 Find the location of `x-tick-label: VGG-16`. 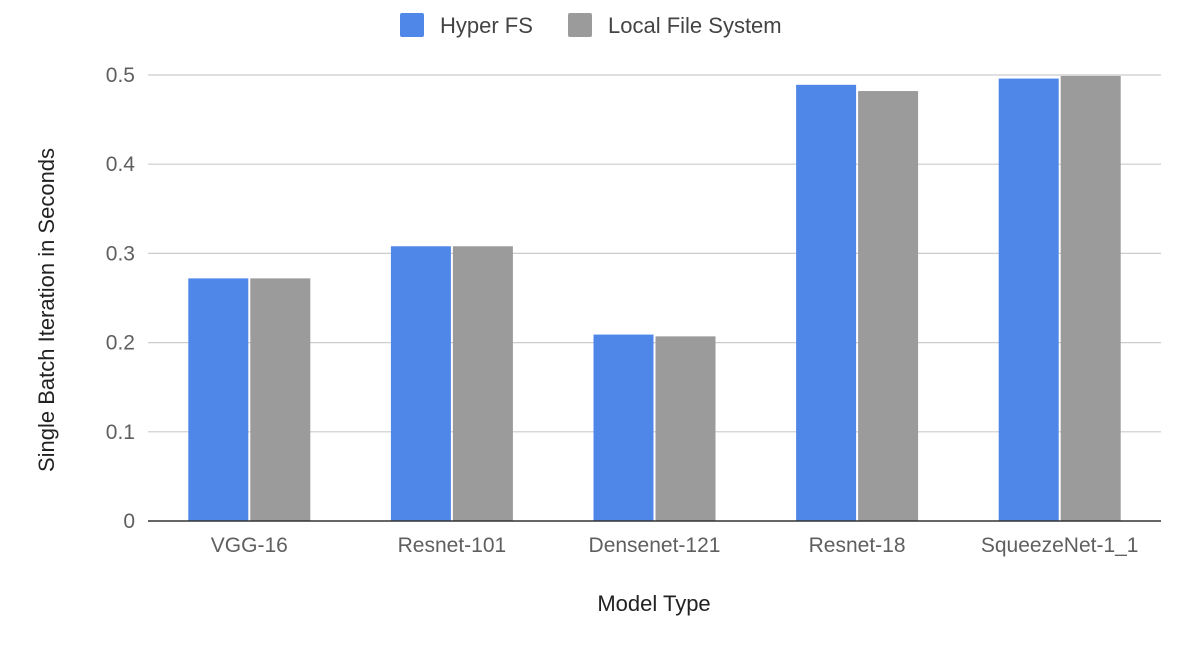

x-tick-label: VGG-16 is located at coordinates (249, 545).